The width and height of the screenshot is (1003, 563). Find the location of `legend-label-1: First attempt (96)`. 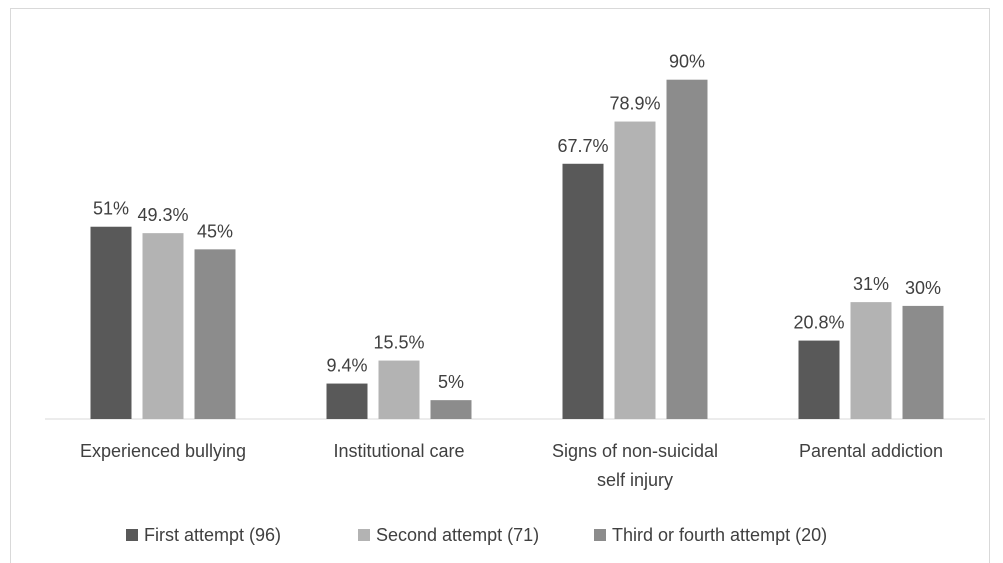

legend-label-1: First attempt (96) is located at coordinates (212, 535).